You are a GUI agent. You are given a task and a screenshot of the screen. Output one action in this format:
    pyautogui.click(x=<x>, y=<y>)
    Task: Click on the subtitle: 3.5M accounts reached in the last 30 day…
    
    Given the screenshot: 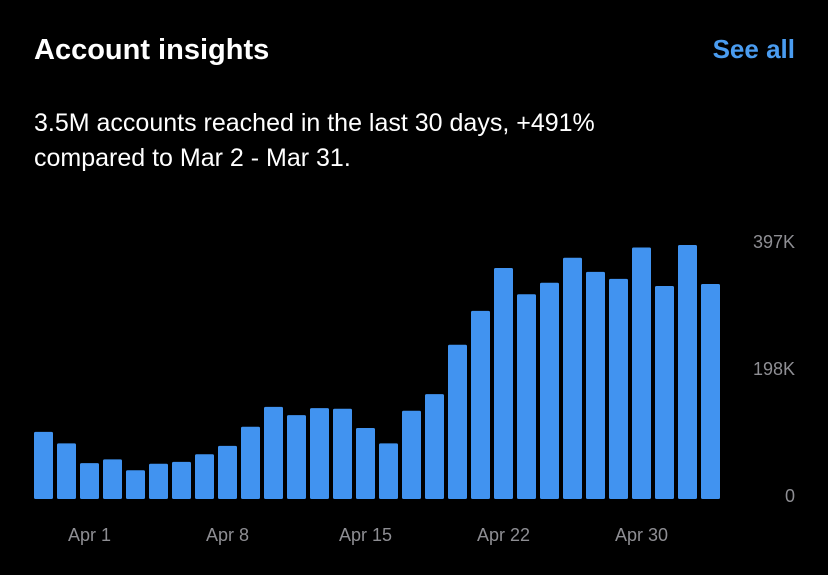 What is the action you would take?
    pyautogui.click(x=314, y=141)
    